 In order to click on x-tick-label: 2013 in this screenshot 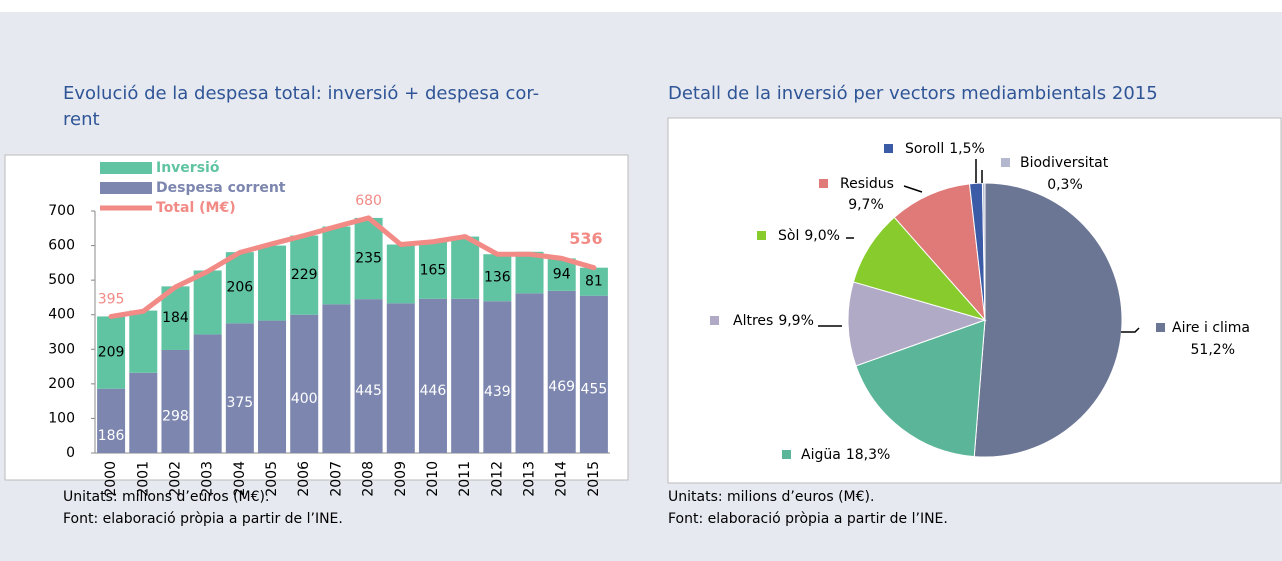, I will do `click(530, 479)`.